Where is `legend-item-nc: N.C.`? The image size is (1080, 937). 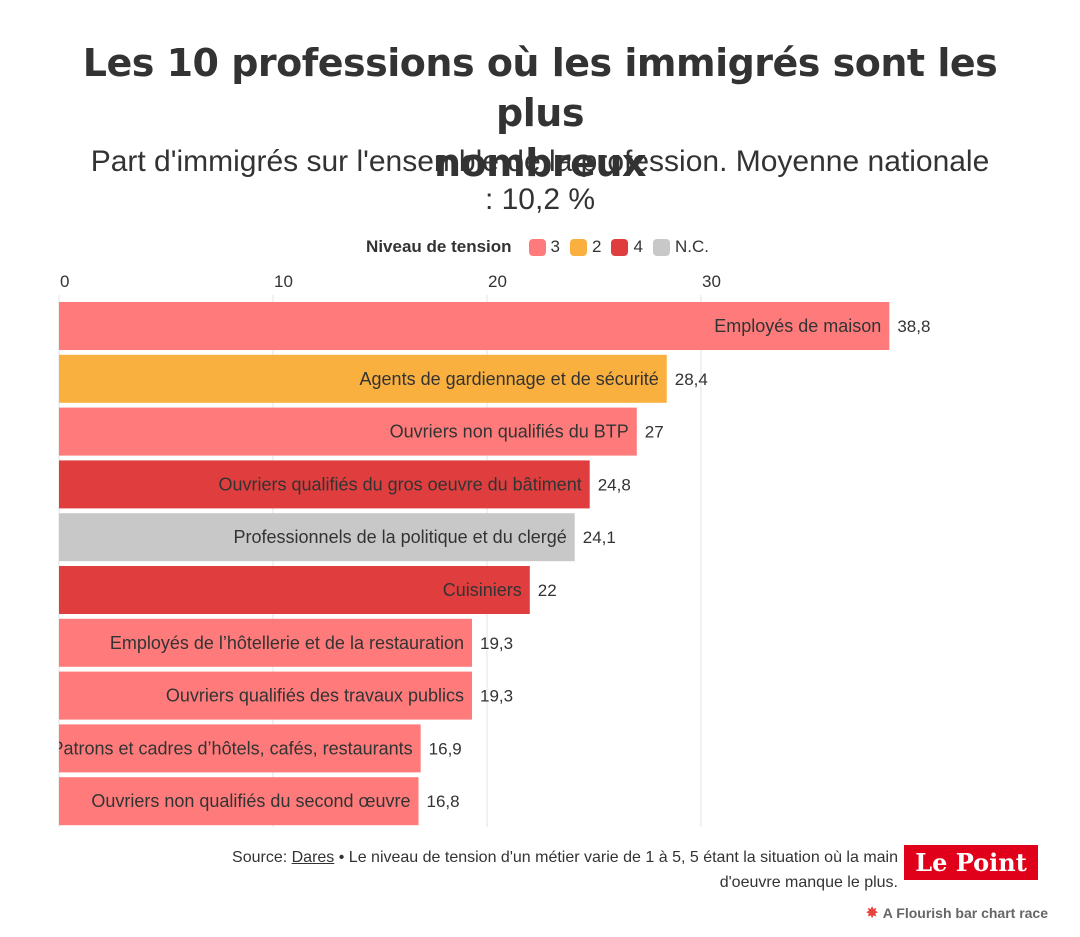 legend-item-nc: N.C. is located at coordinates (680, 247).